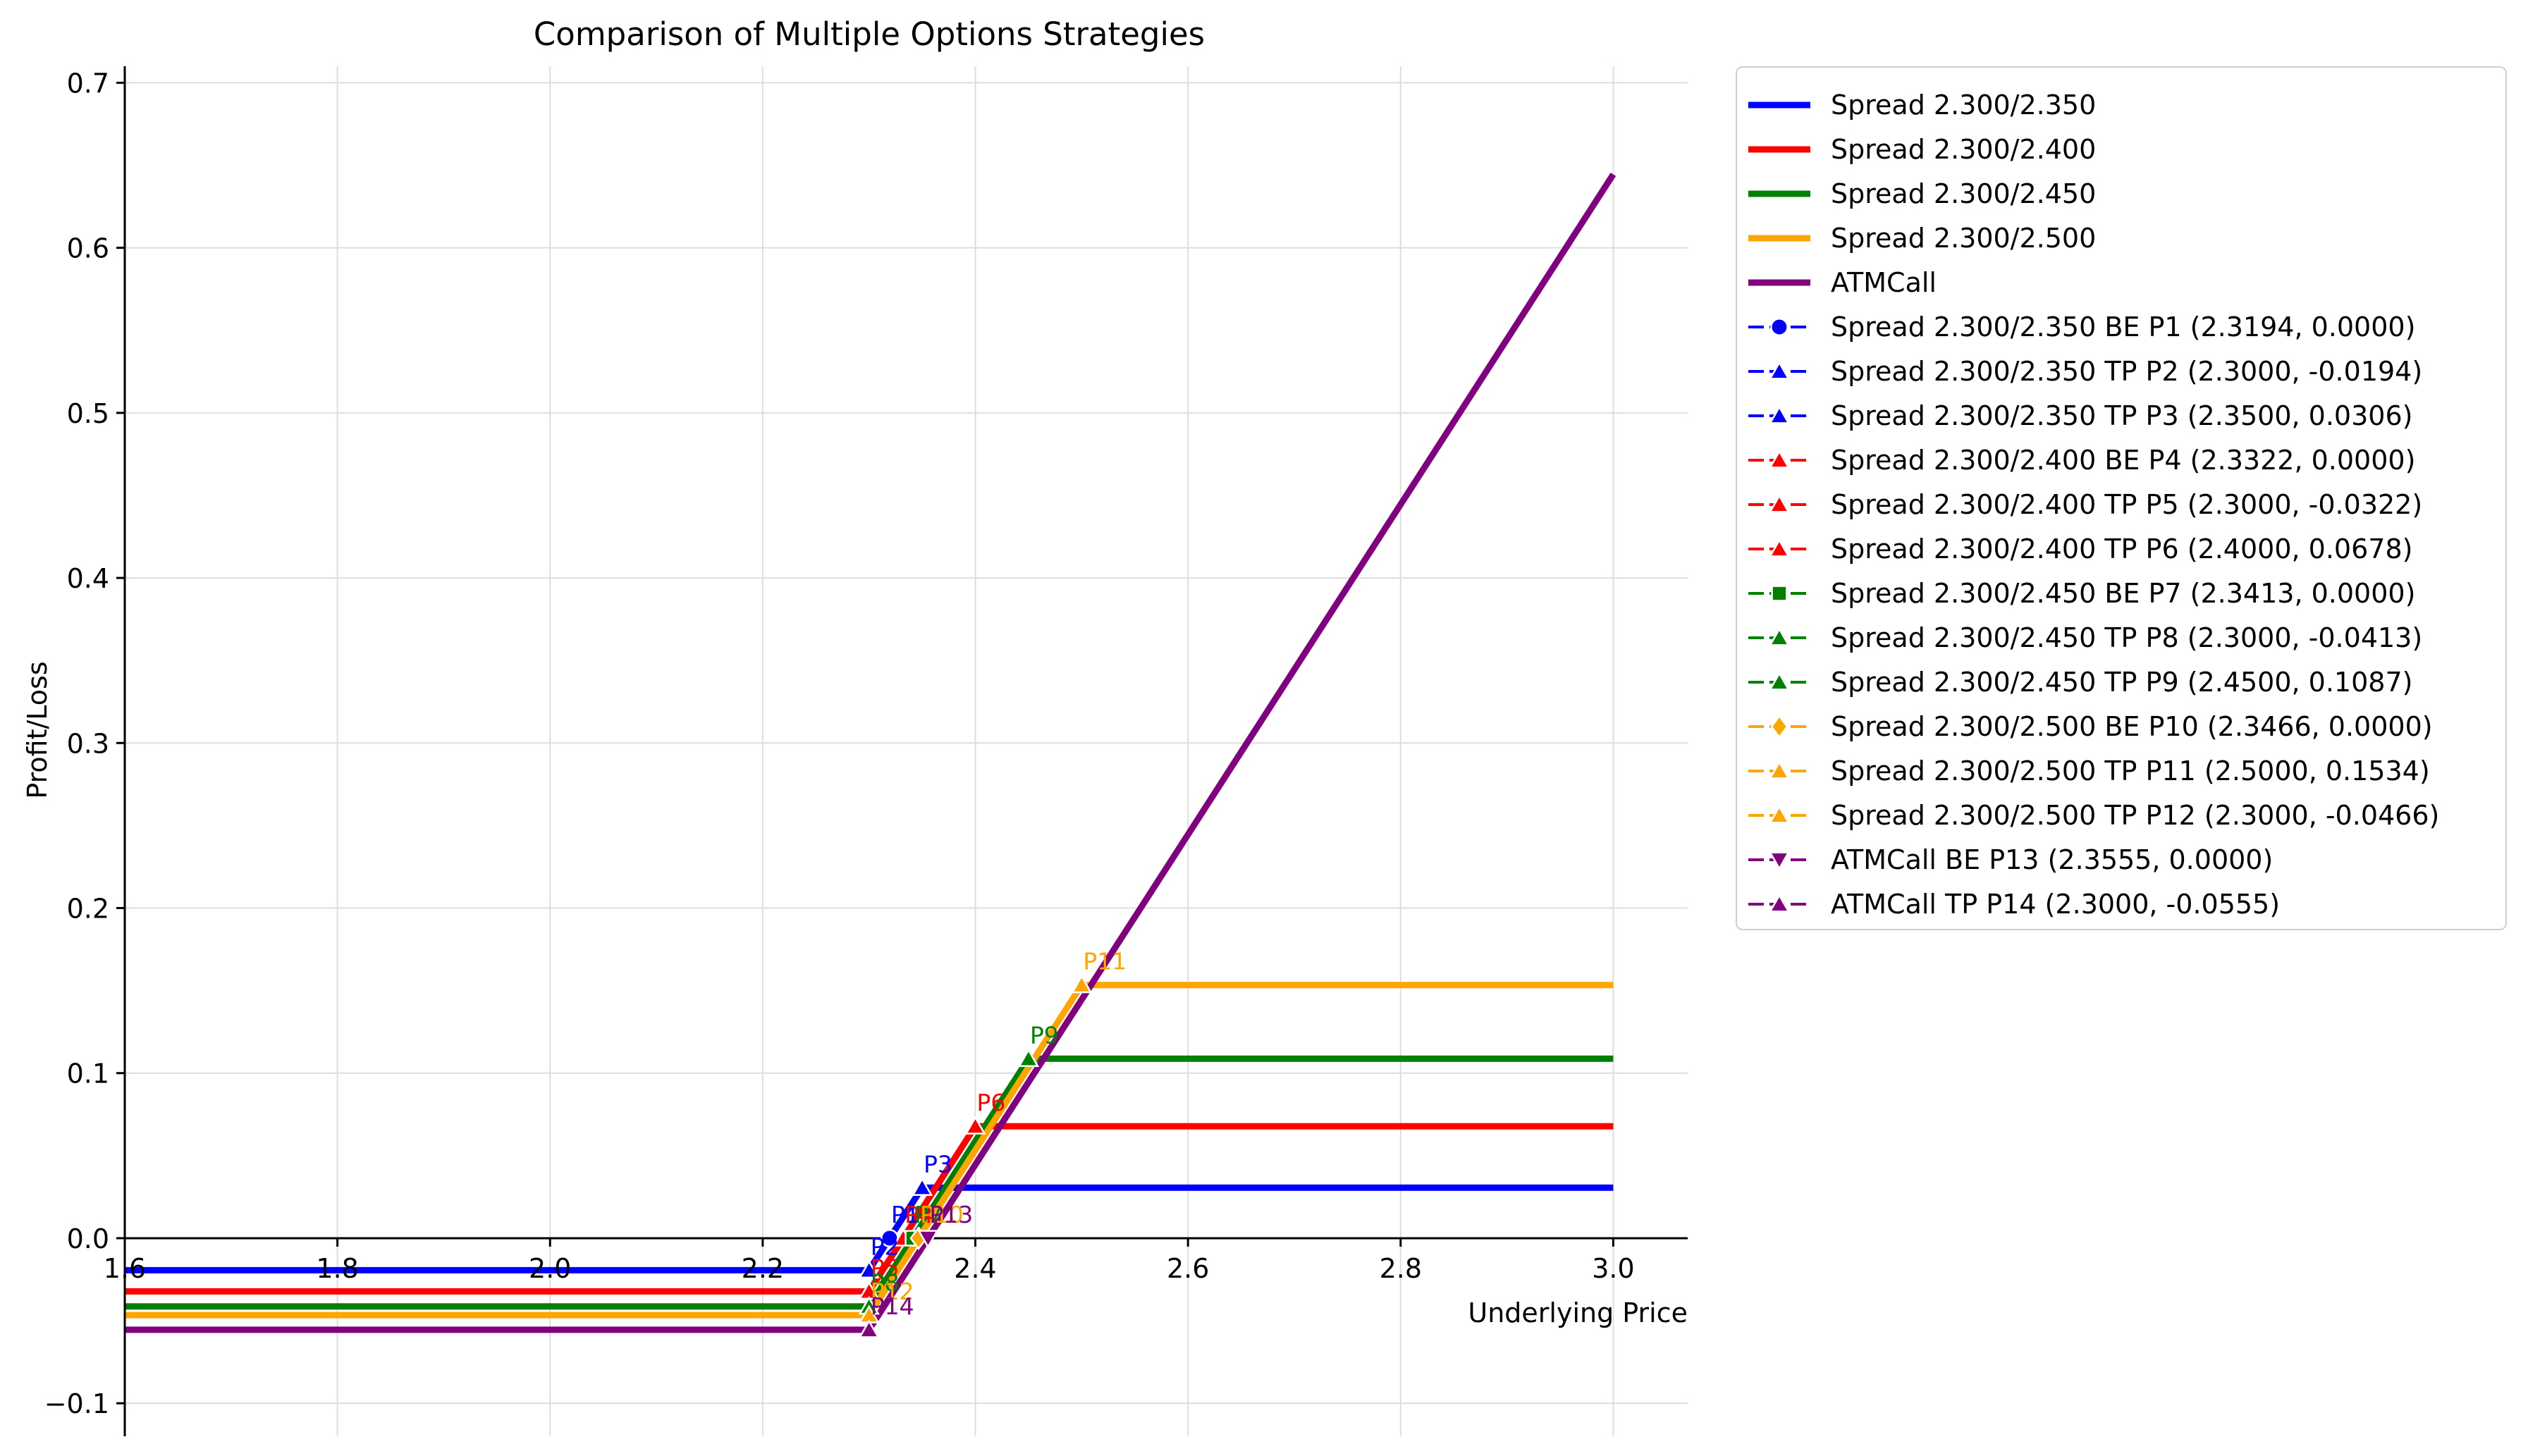 The width and height of the screenshot is (2528, 1456). I want to click on point-marker-p13, so click(928, 1239).